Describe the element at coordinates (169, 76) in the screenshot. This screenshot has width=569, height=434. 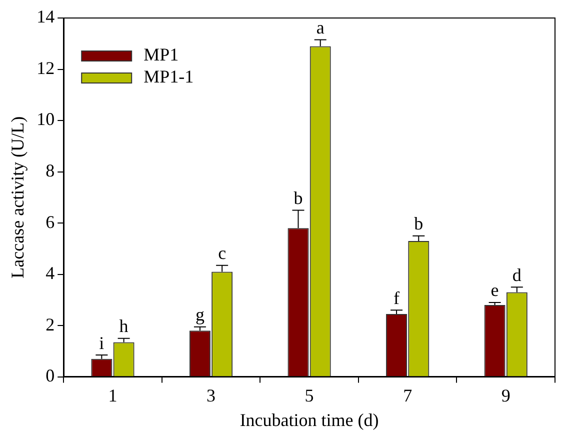
I see `legend-label: MP1-1` at that location.